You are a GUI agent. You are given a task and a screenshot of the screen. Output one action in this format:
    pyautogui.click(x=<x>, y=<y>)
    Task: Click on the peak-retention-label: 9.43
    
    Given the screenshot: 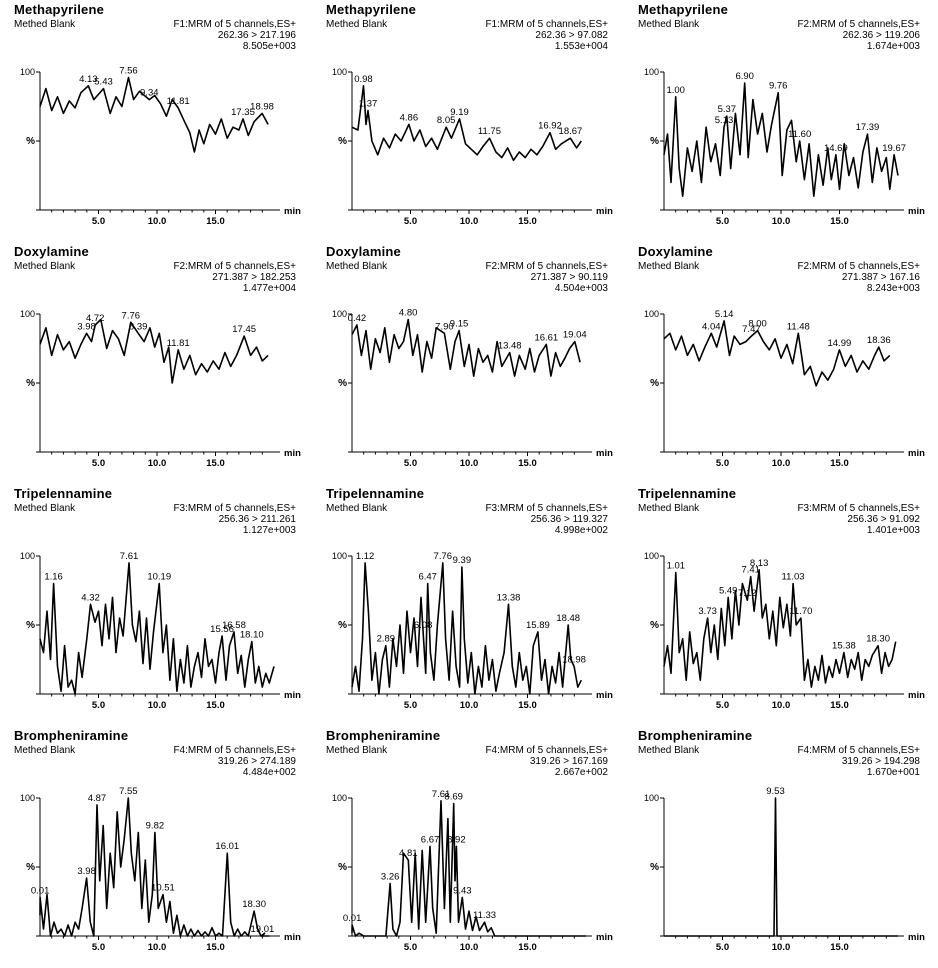 What is the action you would take?
    pyautogui.click(x=462, y=890)
    